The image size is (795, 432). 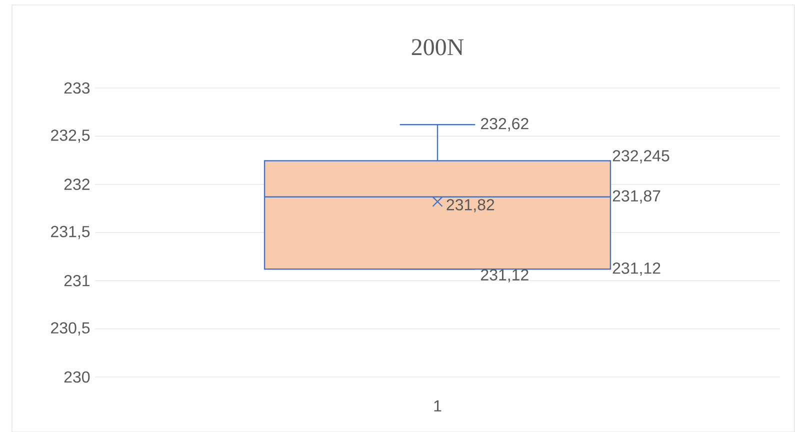 What do you see at coordinates (77, 88) in the screenshot?
I see `y-tick-label: 233` at bounding box center [77, 88].